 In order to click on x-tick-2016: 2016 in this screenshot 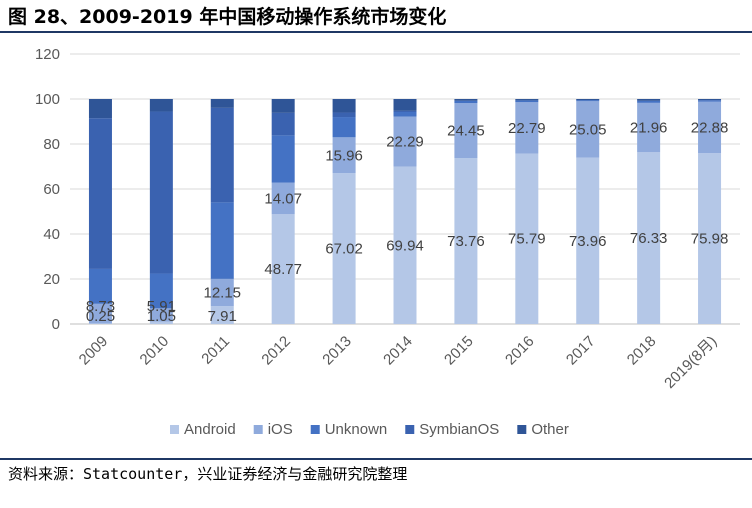, I will do `click(520, 351)`.